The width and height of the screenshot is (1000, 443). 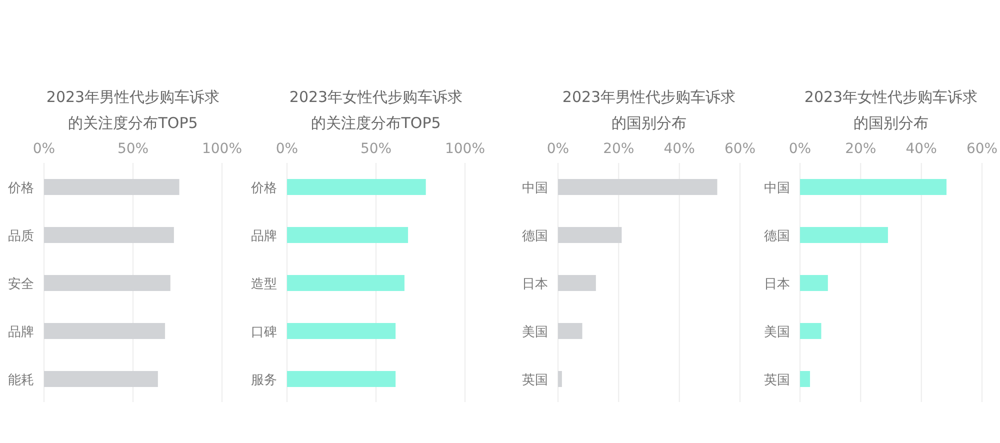 What do you see at coordinates (264, 284) in the screenshot?
I see `y-tick-label: 造型` at bounding box center [264, 284].